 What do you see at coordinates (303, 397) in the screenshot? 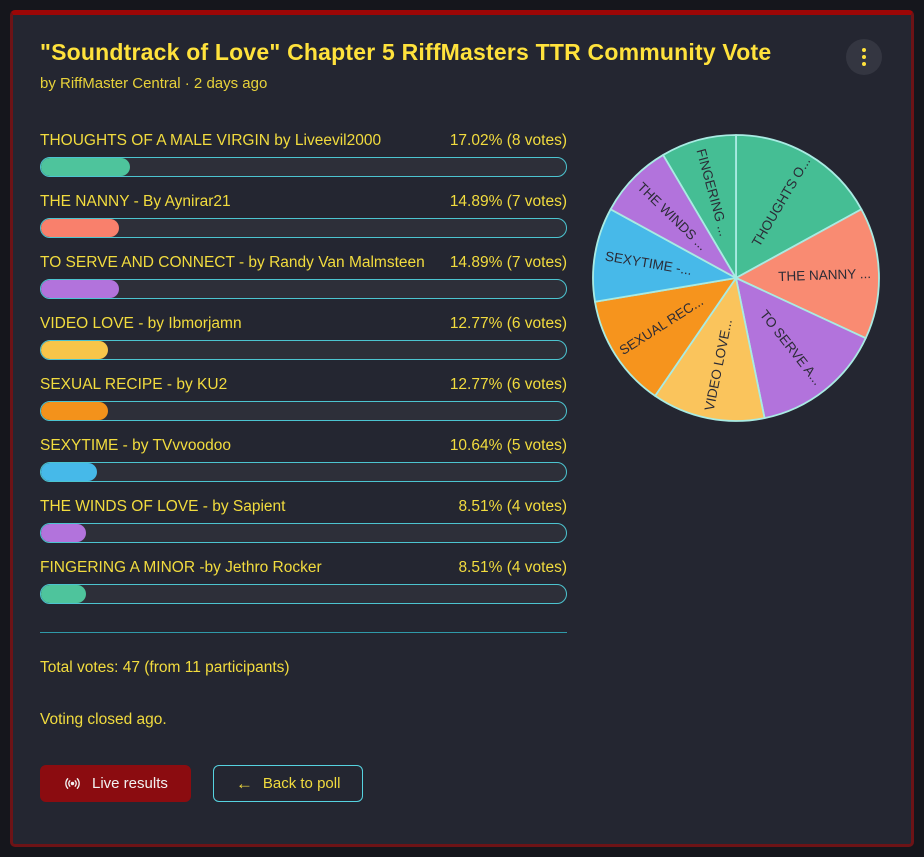
I see `poll-option-row: SEXUAL RECIPE - by KU2 12.77% (6 votes)` at bounding box center [303, 397].